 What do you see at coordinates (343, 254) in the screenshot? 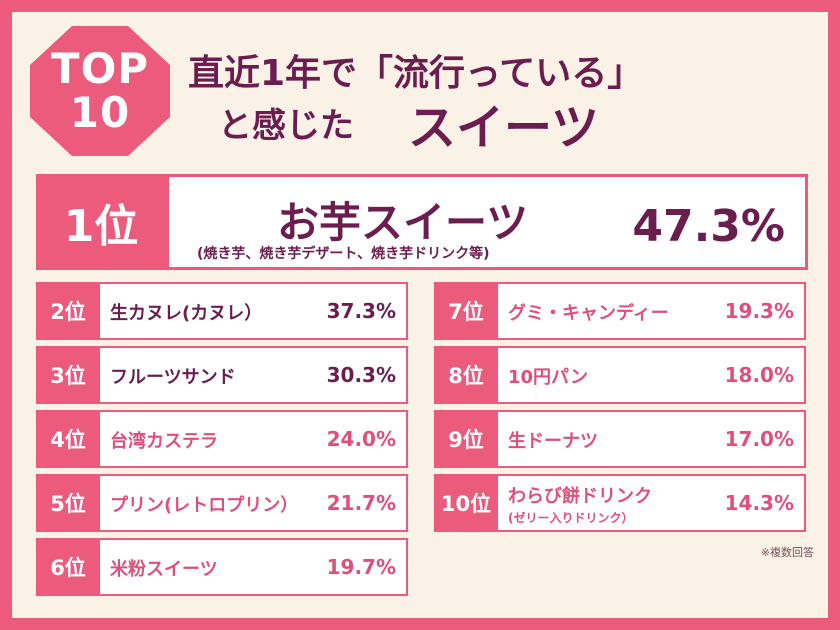
I see `first-sub: (焼き芋、焼き芋デザート、焼き芋ドリンク等)` at bounding box center [343, 254].